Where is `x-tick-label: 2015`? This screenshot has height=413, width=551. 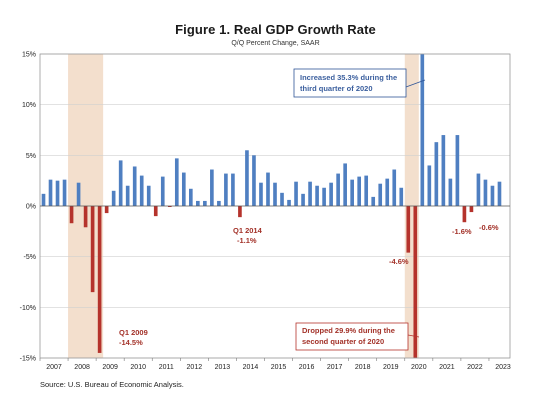
x-tick-label: 2015 is located at coordinates (279, 367).